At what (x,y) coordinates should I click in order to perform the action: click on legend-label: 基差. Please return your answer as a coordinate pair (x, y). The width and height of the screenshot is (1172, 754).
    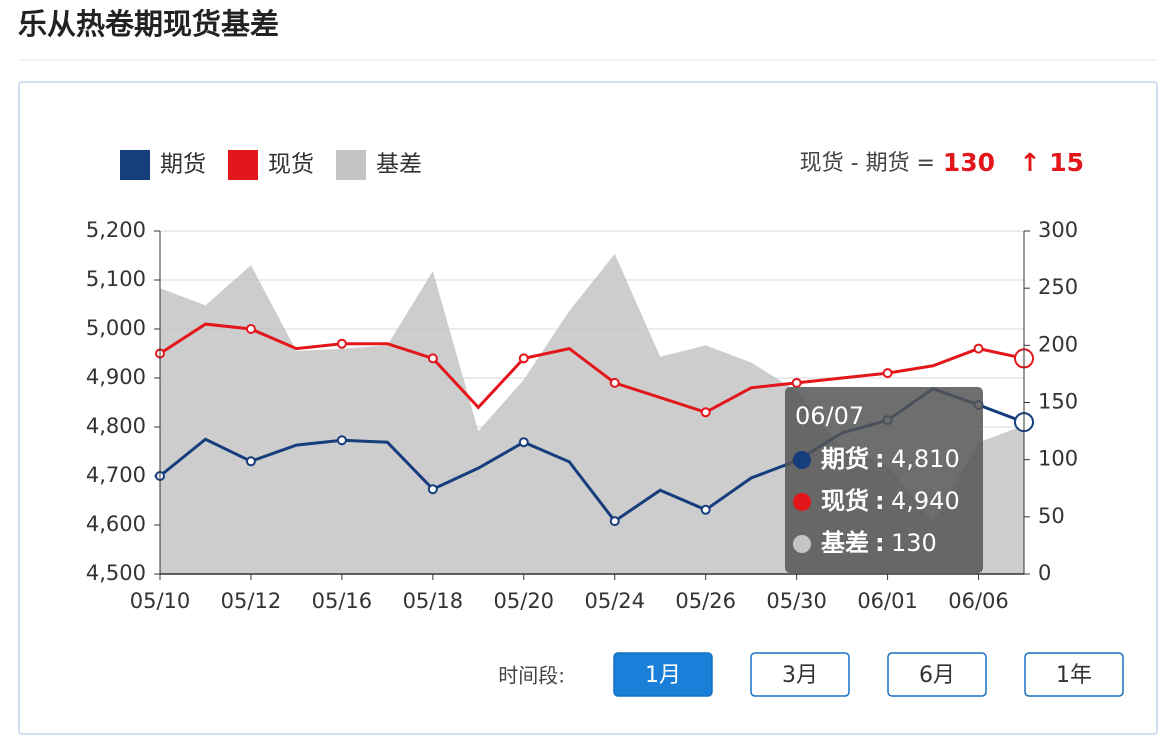
    Looking at the image, I should click on (399, 165).